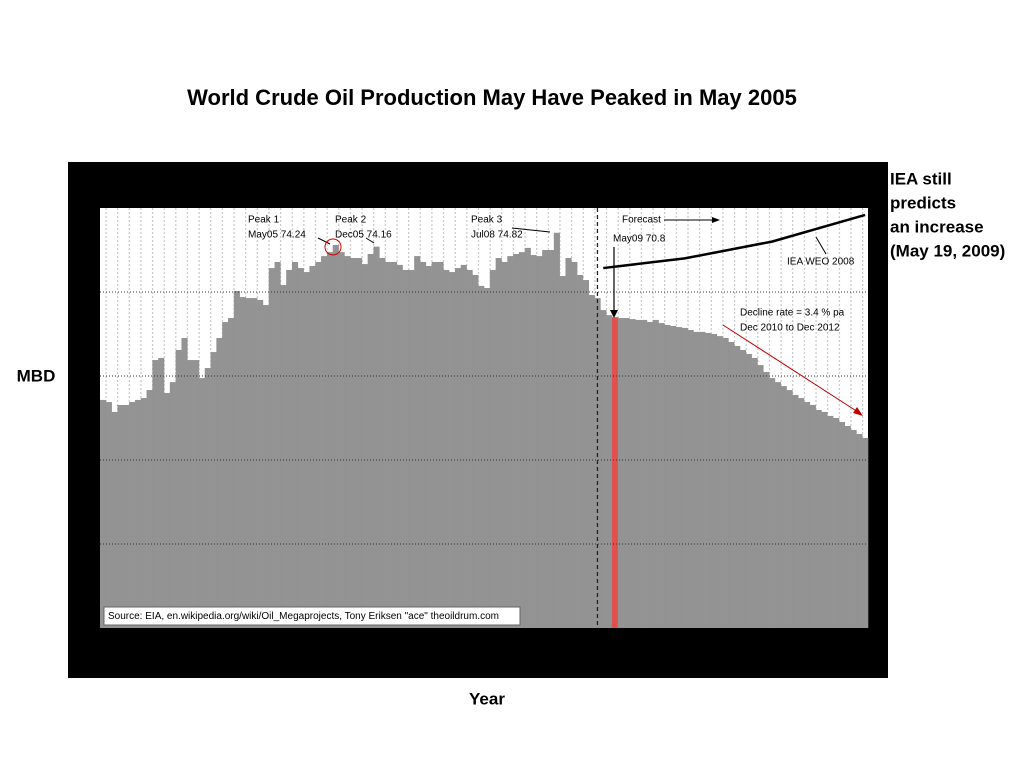 The image size is (1024, 773). Describe the element at coordinates (641, 220) in the screenshot. I see `annotation: Forecast` at that location.